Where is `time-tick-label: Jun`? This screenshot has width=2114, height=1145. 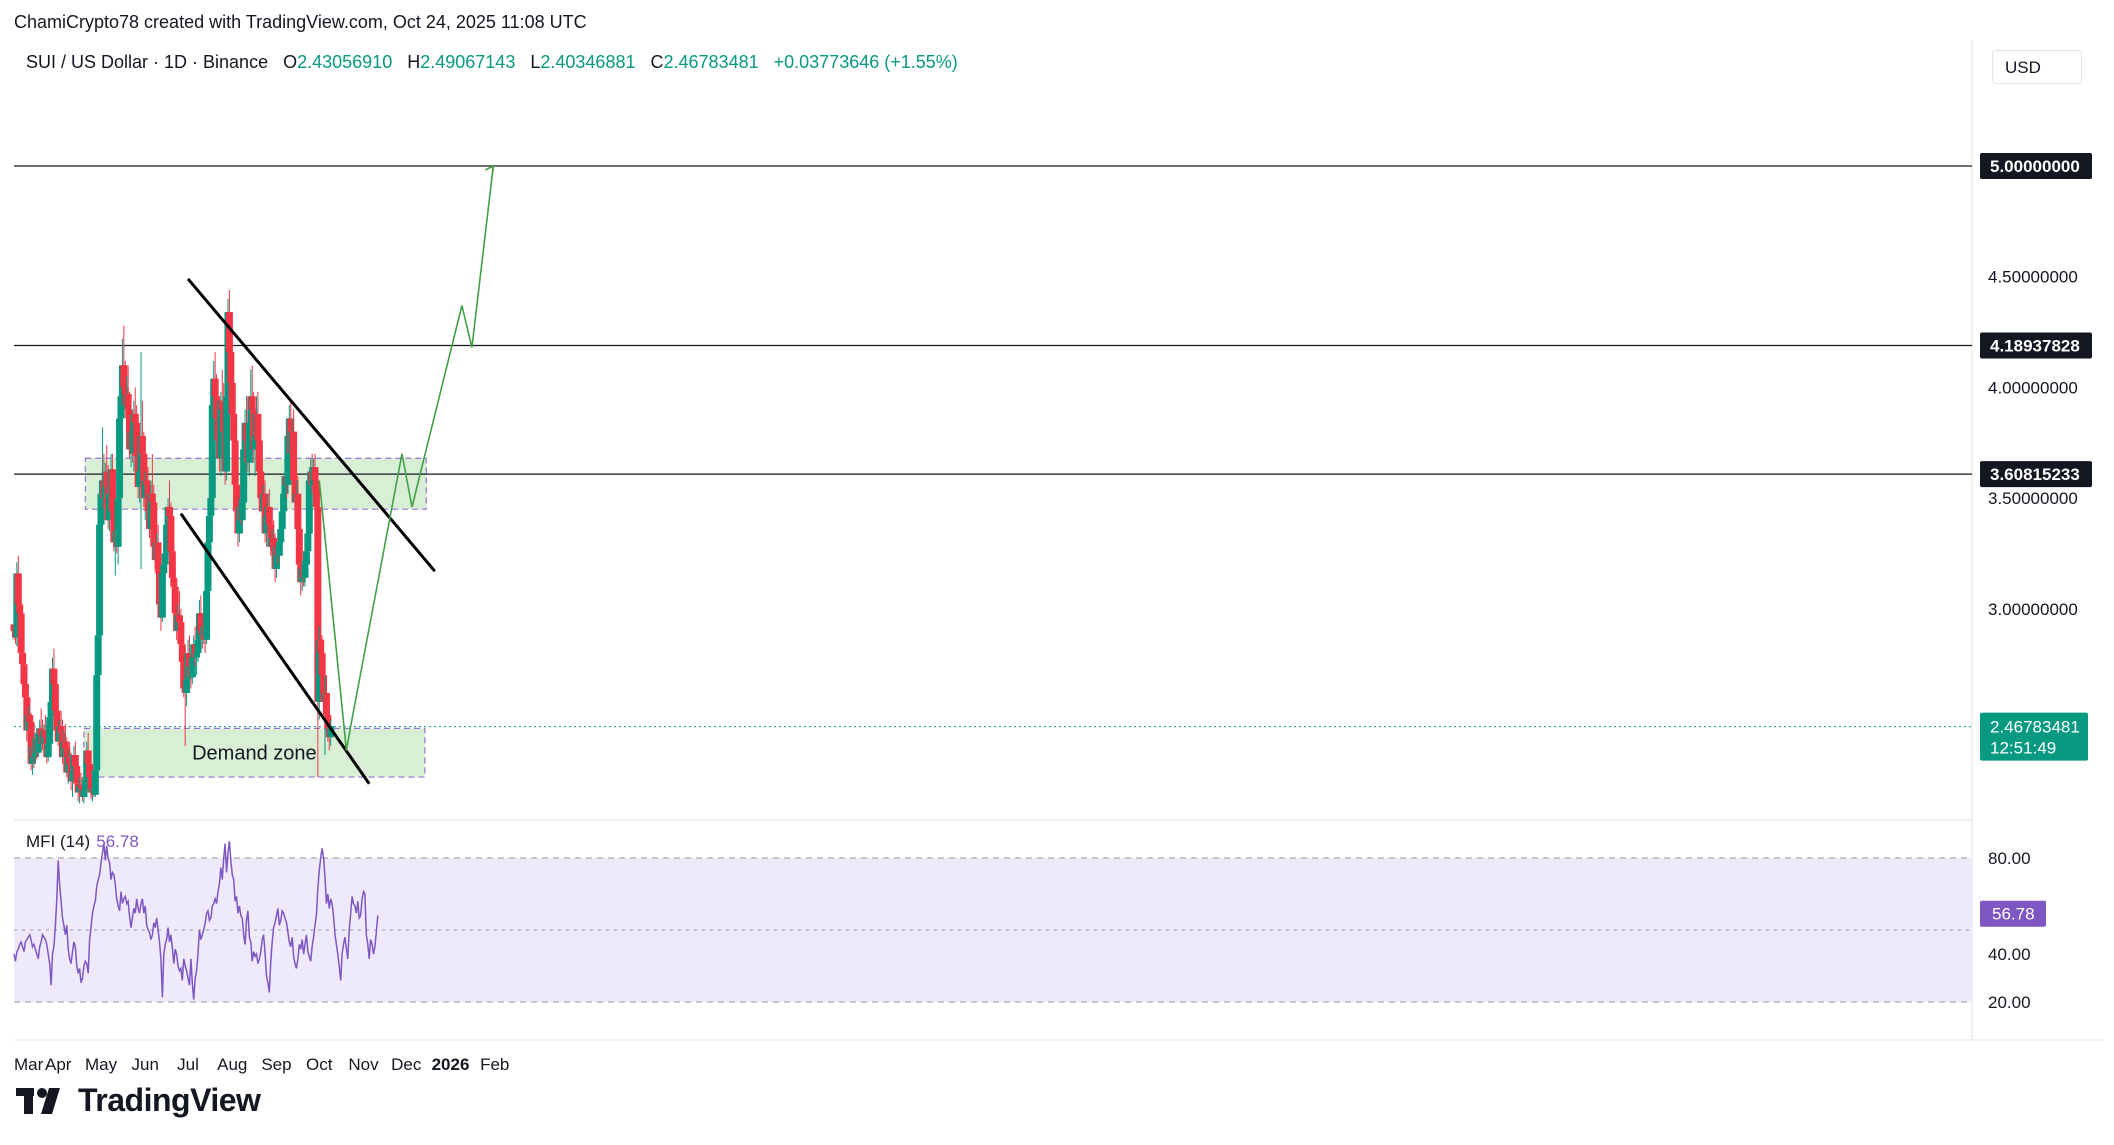
time-tick-label: Jun is located at coordinates (145, 1064).